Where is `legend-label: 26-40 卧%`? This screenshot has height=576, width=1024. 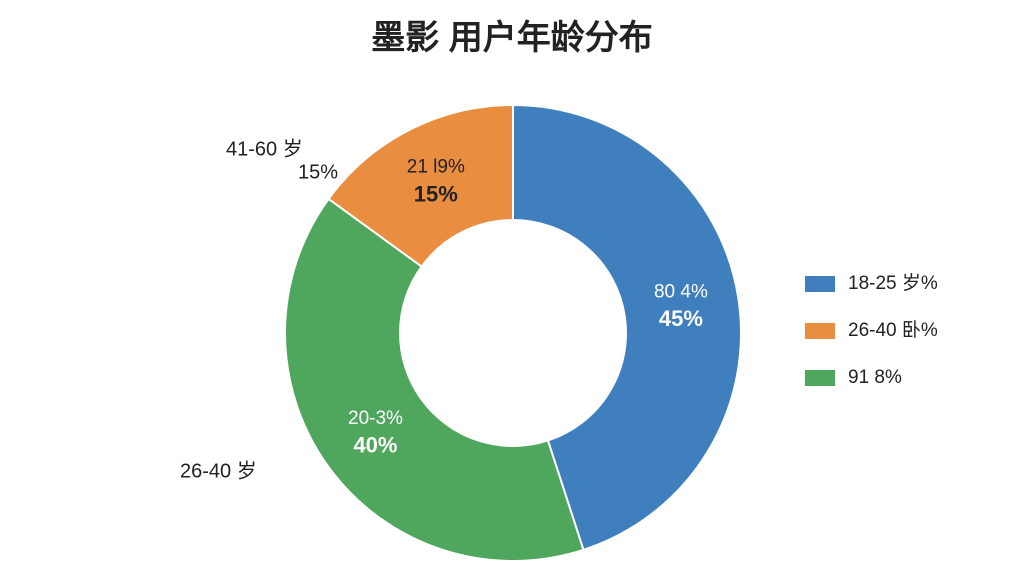 legend-label: 26-40 卧% is located at coordinates (893, 330).